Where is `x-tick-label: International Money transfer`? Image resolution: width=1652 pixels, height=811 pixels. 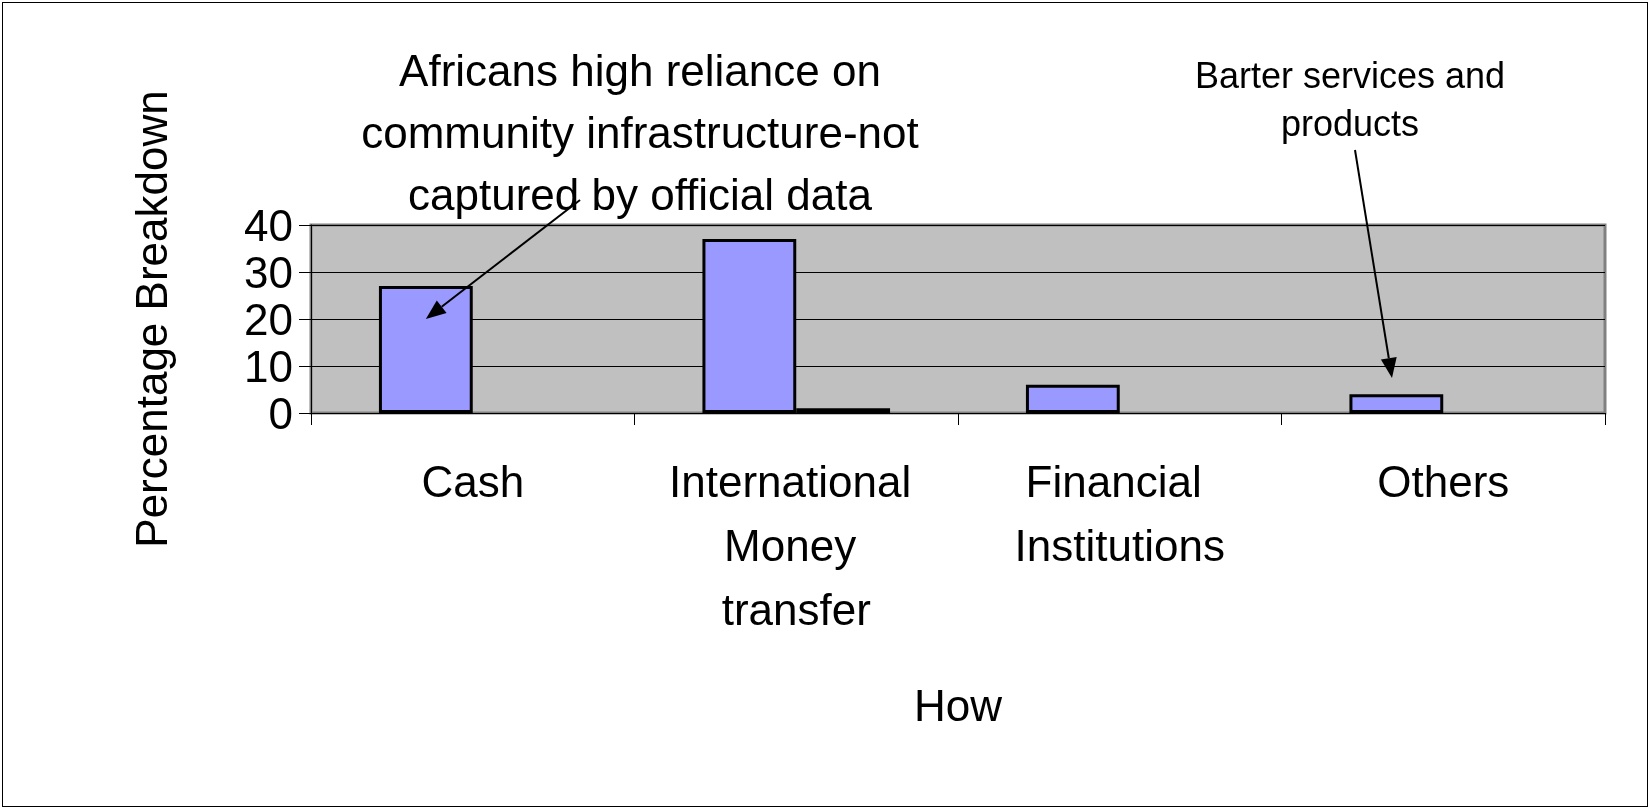 x-tick-label: International Money transfer is located at coordinates (796, 545).